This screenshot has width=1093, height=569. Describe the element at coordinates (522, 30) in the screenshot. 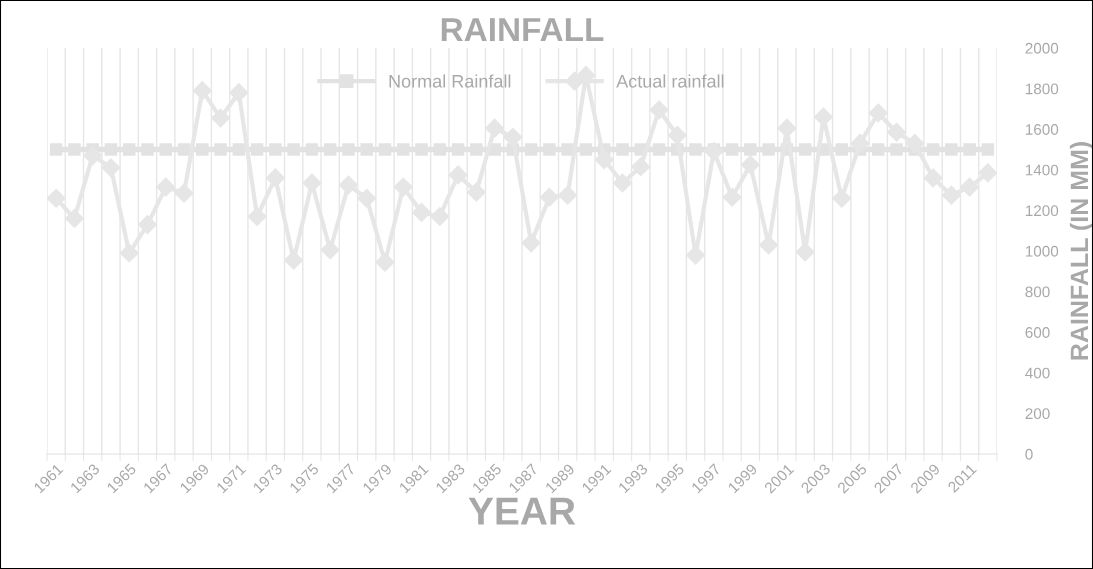

I see `chart-title: RAINFALL` at that location.